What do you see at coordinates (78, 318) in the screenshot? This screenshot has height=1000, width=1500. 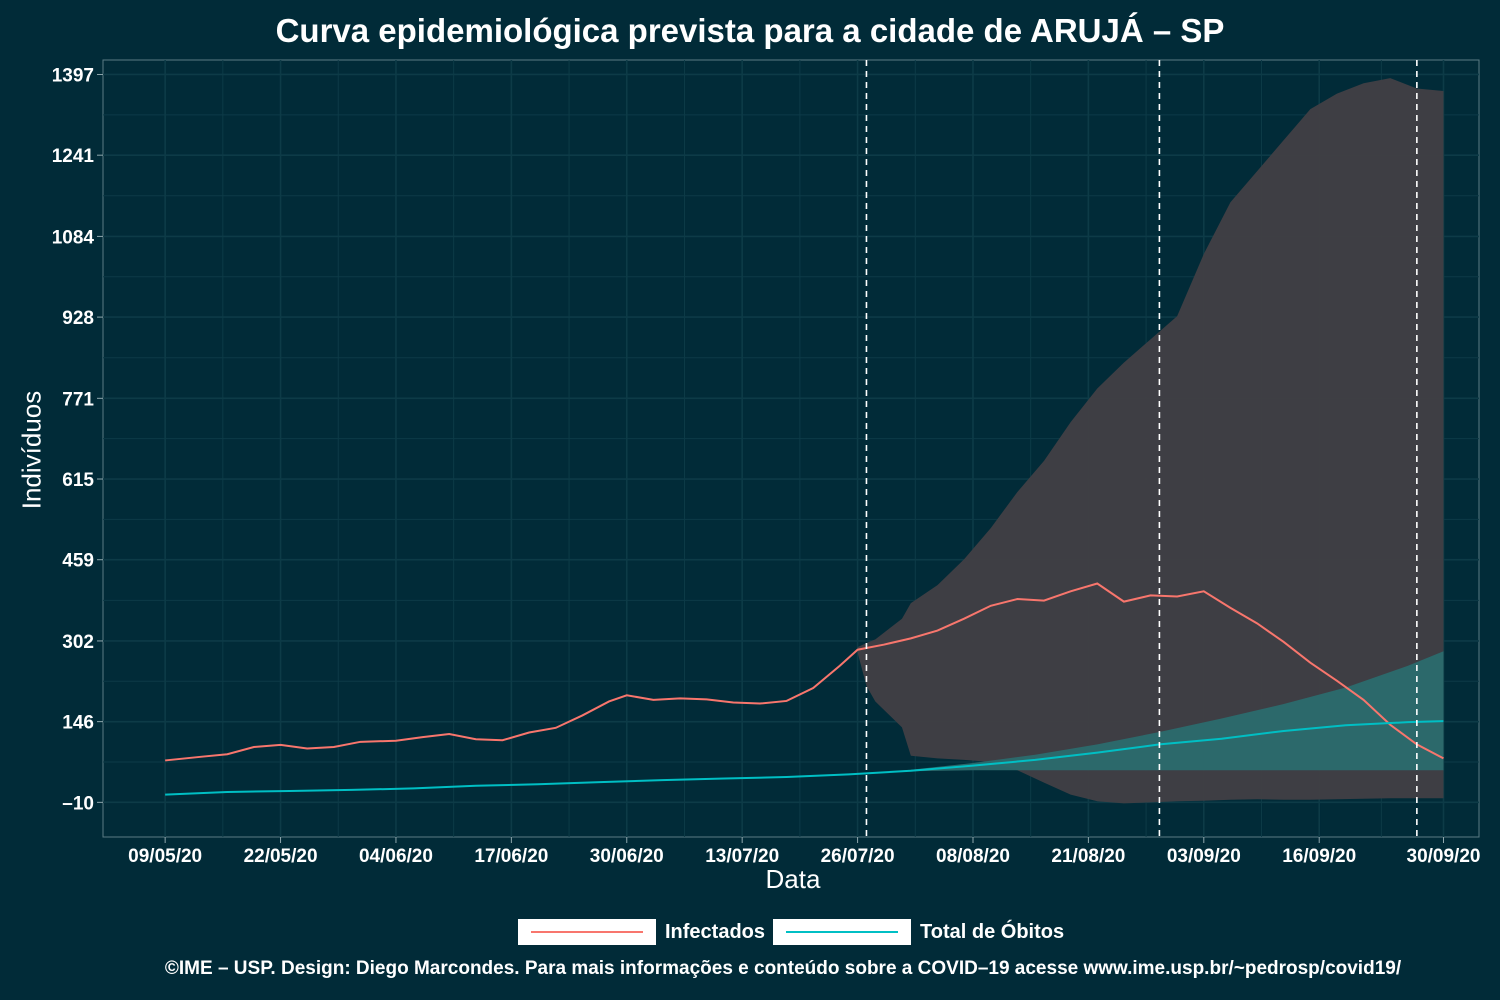 I see `y-tick-label: 928` at bounding box center [78, 318].